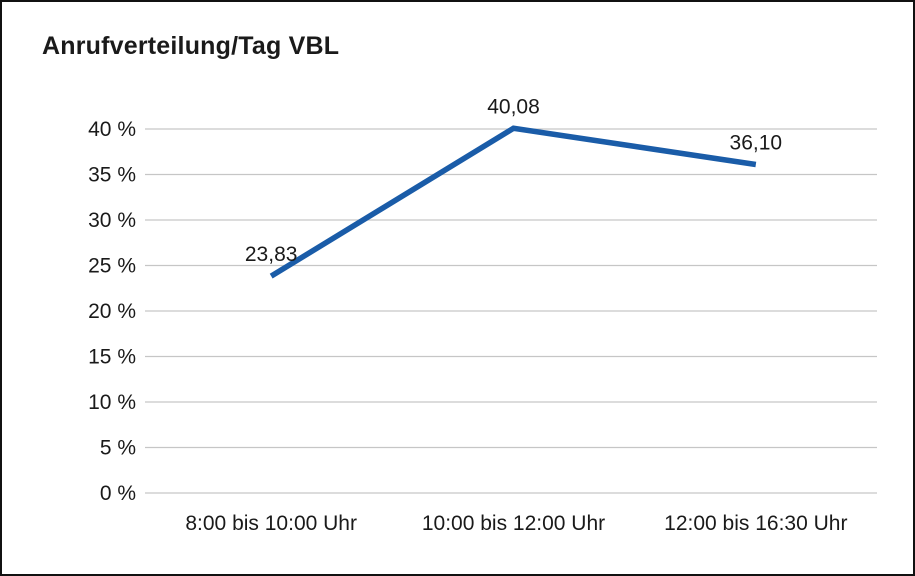 This screenshot has height=576, width=915. What do you see at coordinates (118, 493) in the screenshot?
I see `y-axis-tick-label: 0 %` at bounding box center [118, 493].